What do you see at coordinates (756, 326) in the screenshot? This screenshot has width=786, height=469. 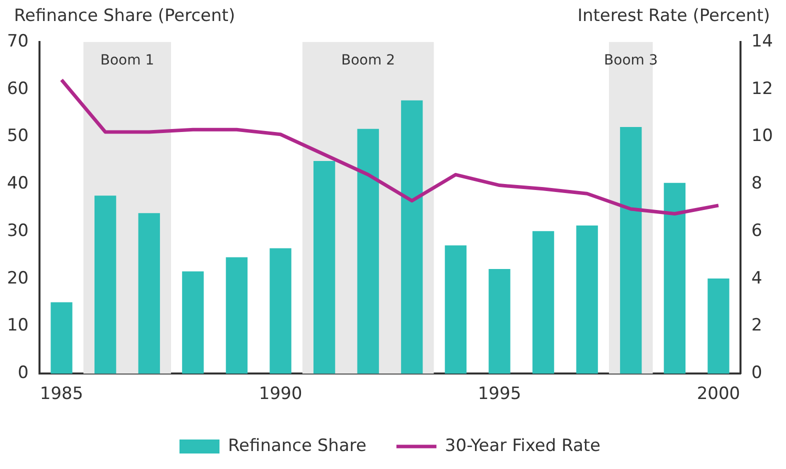 I see `y2-tick-label: 2` at bounding box center [756, 326].